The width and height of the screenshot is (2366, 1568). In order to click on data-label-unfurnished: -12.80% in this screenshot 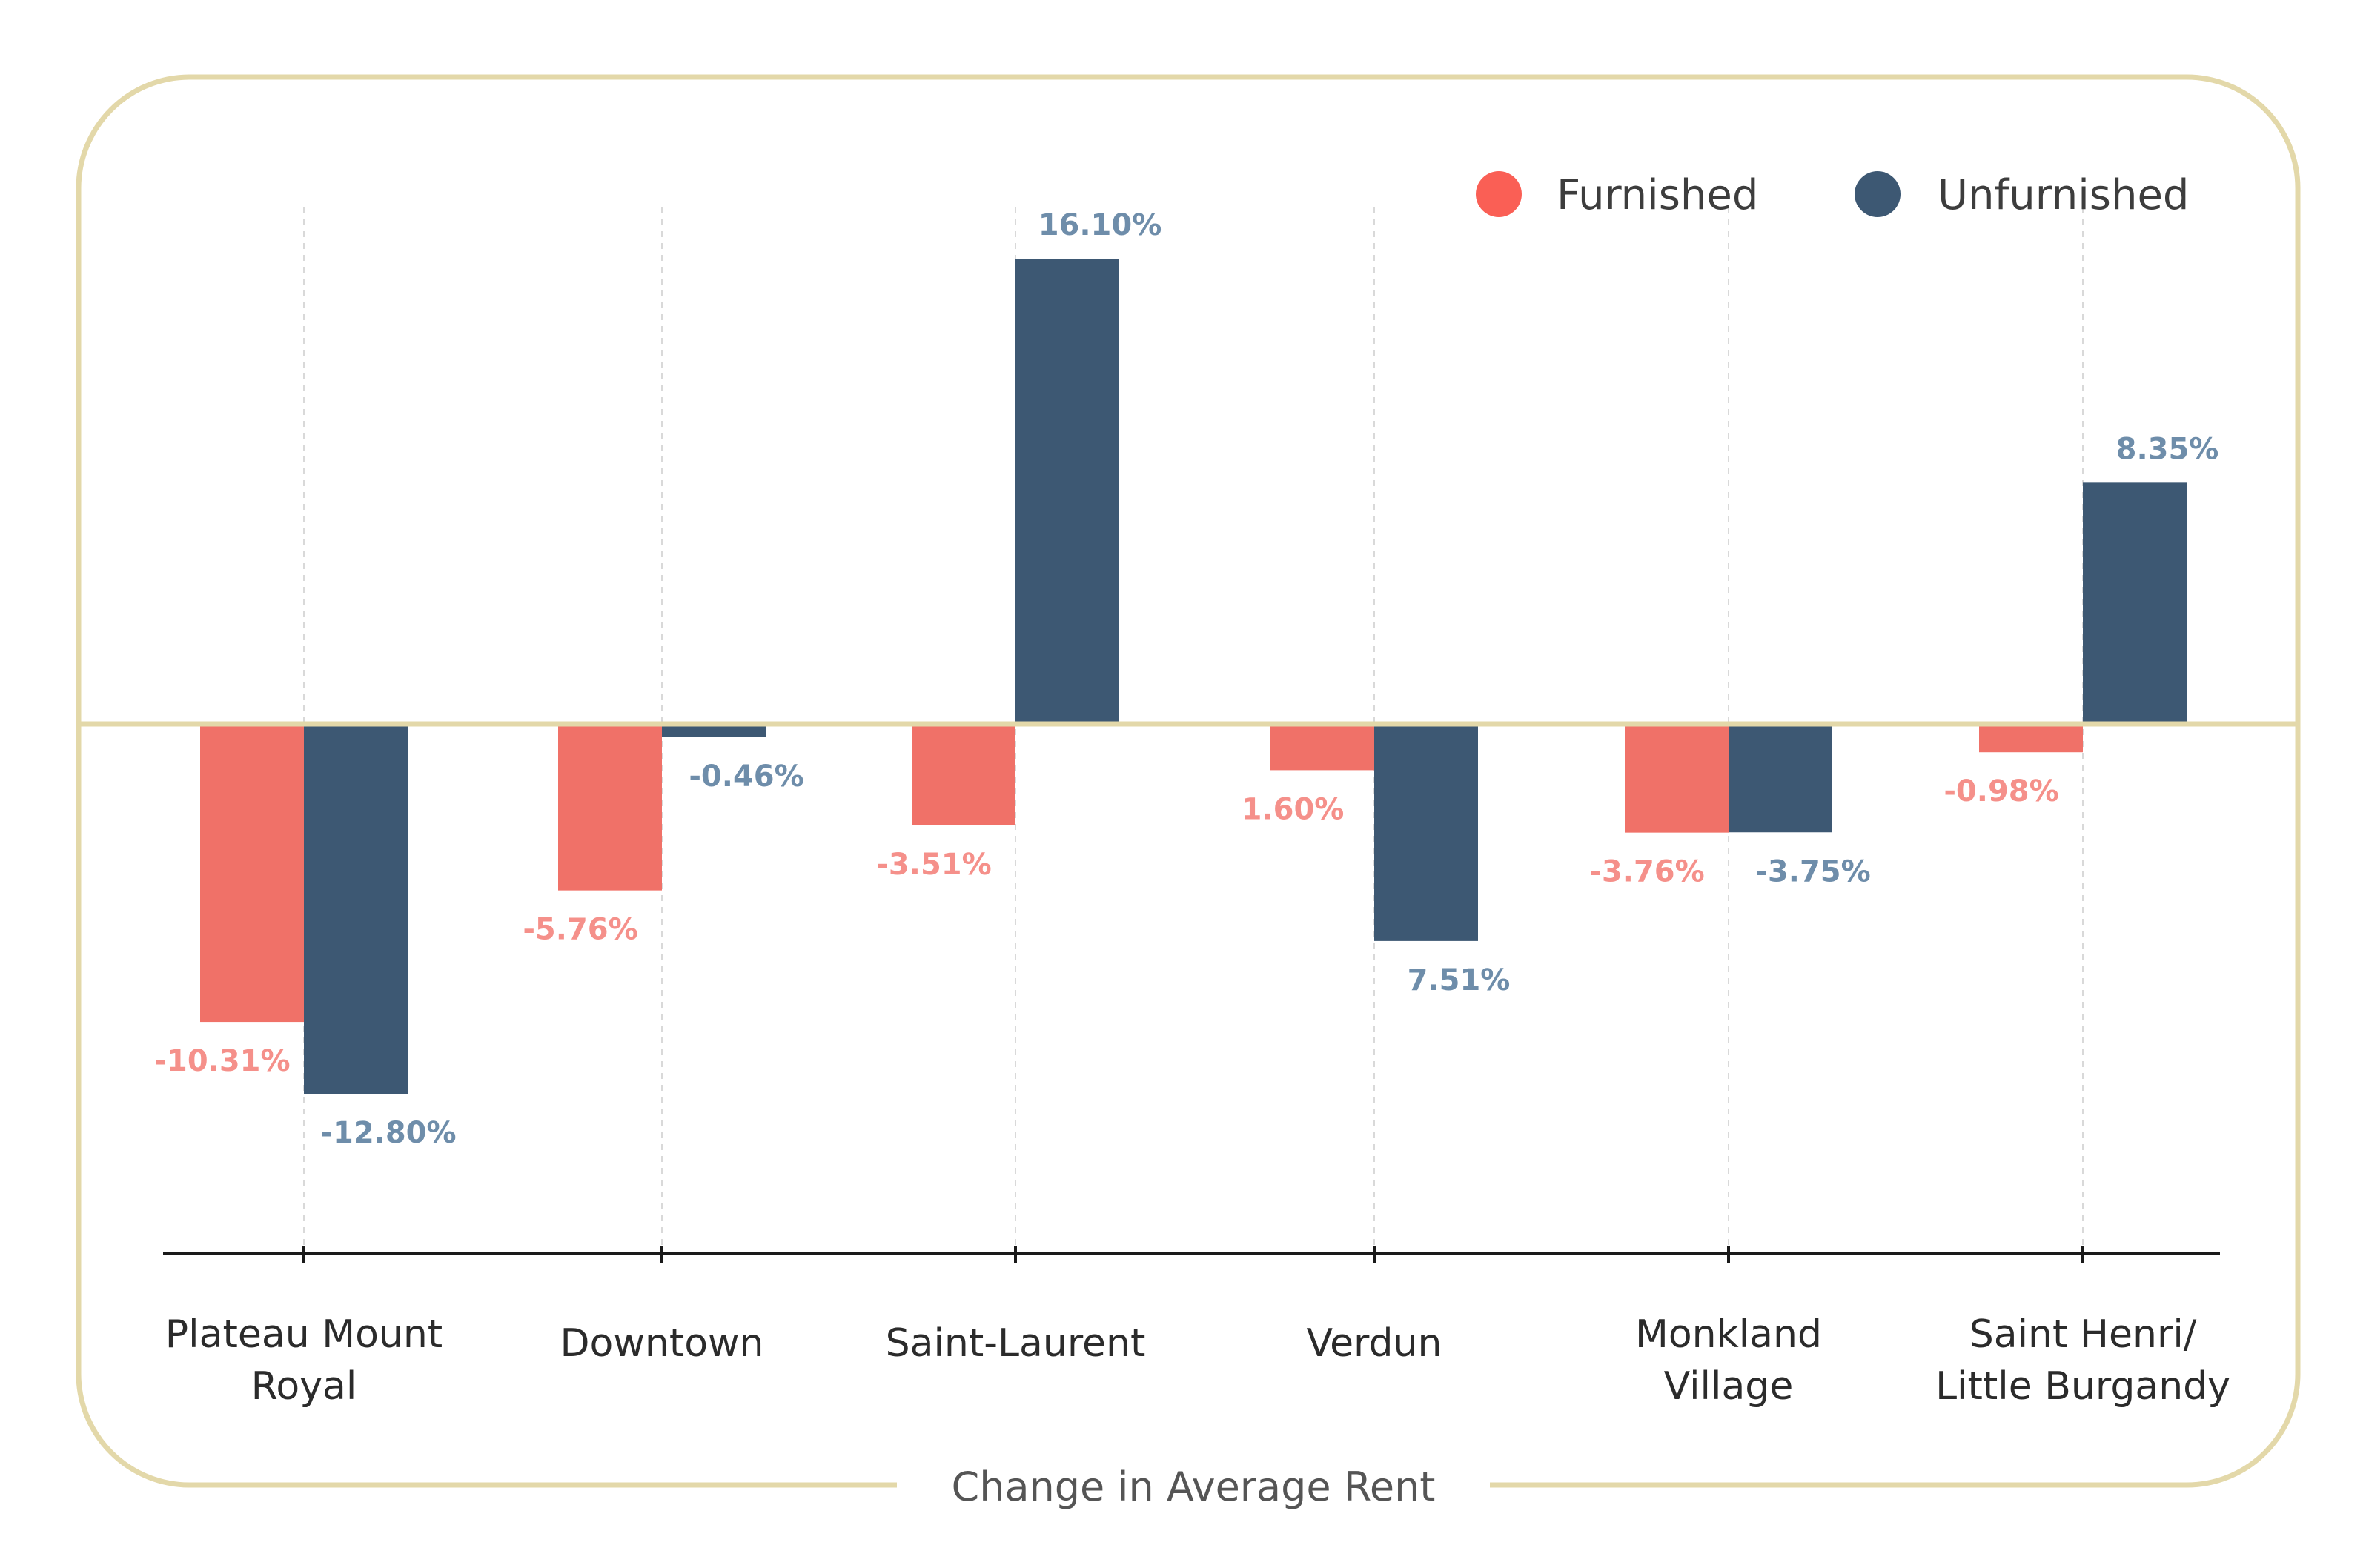, I will do `click(388, 1133)`.